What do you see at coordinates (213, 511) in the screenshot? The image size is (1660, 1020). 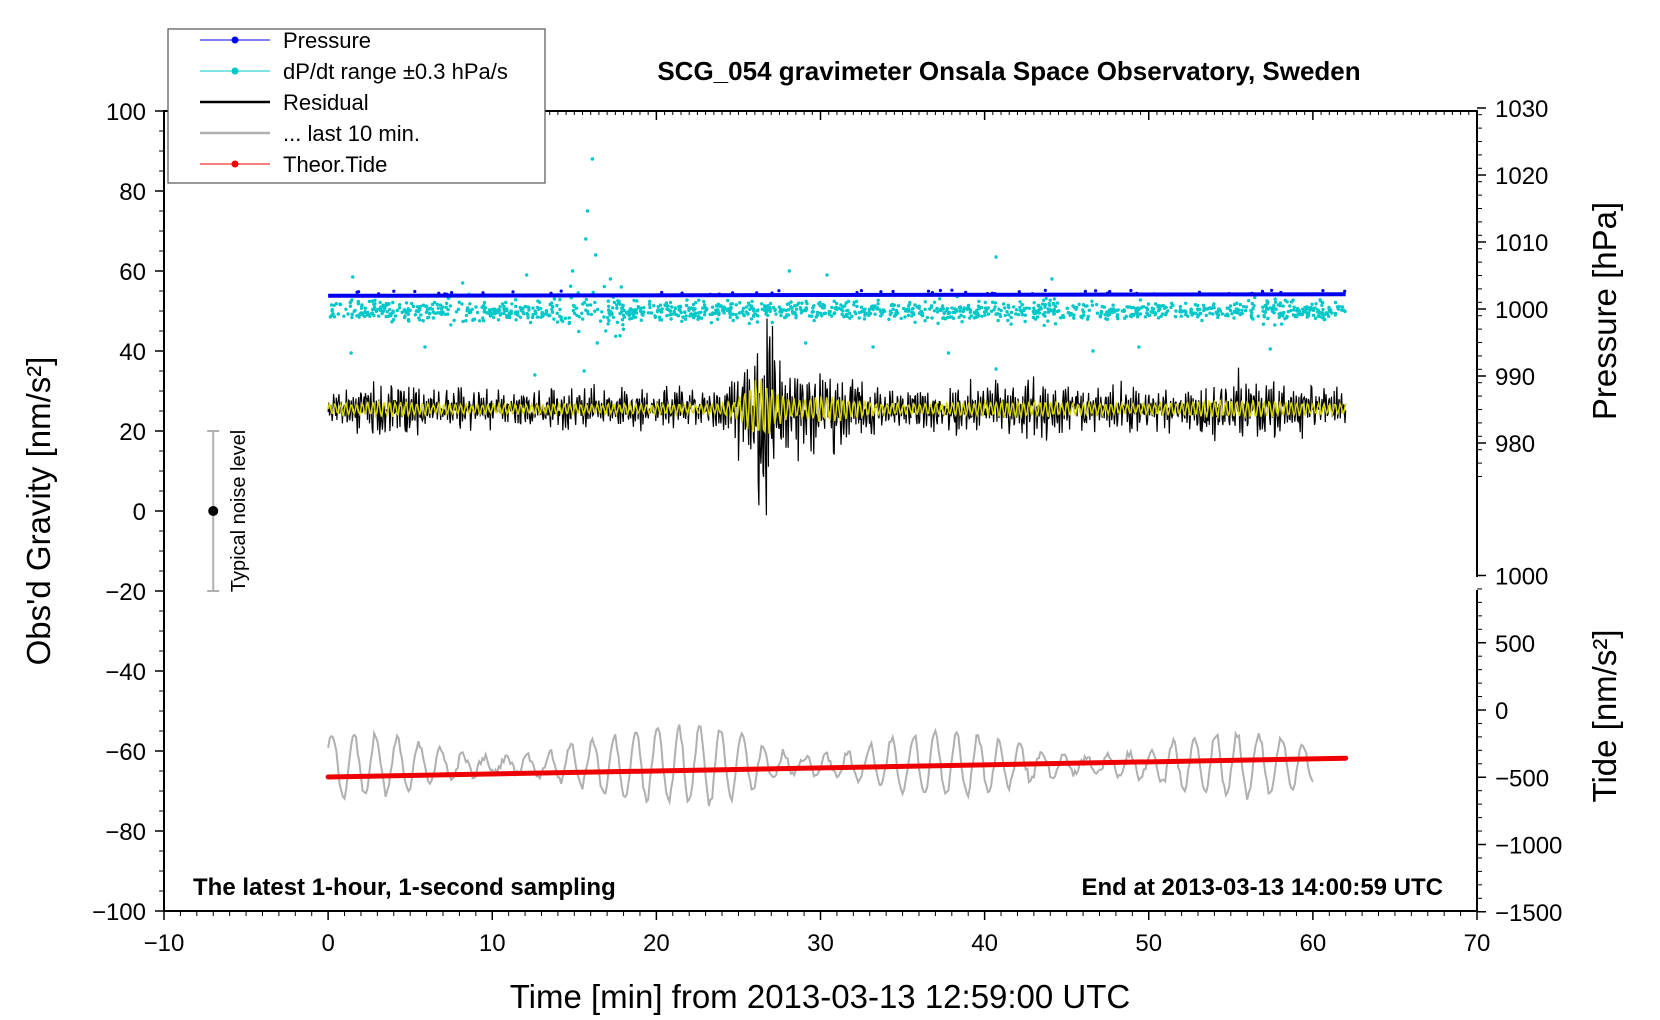 I see `noise-center-dot` at bounding box center [213, 511].